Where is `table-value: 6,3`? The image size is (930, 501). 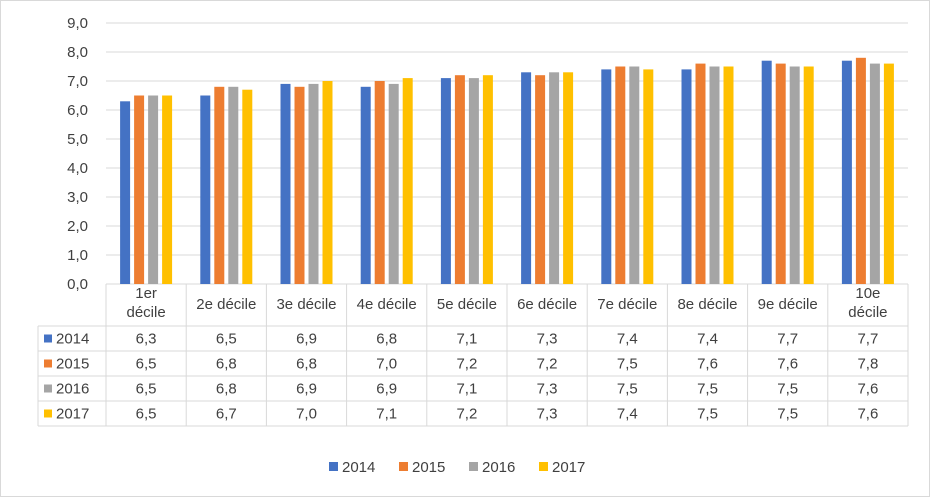 table-value: 6,3 is located at coordinates (146, 339).